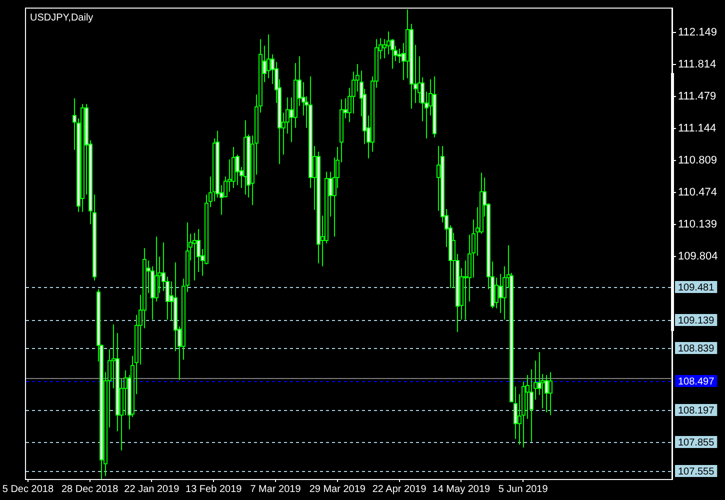 This screenshot has width=725, height=500. Describe the element at coordinates (696, 348) in the screenshot. I see `ref-line-label: 108.839` at that location.